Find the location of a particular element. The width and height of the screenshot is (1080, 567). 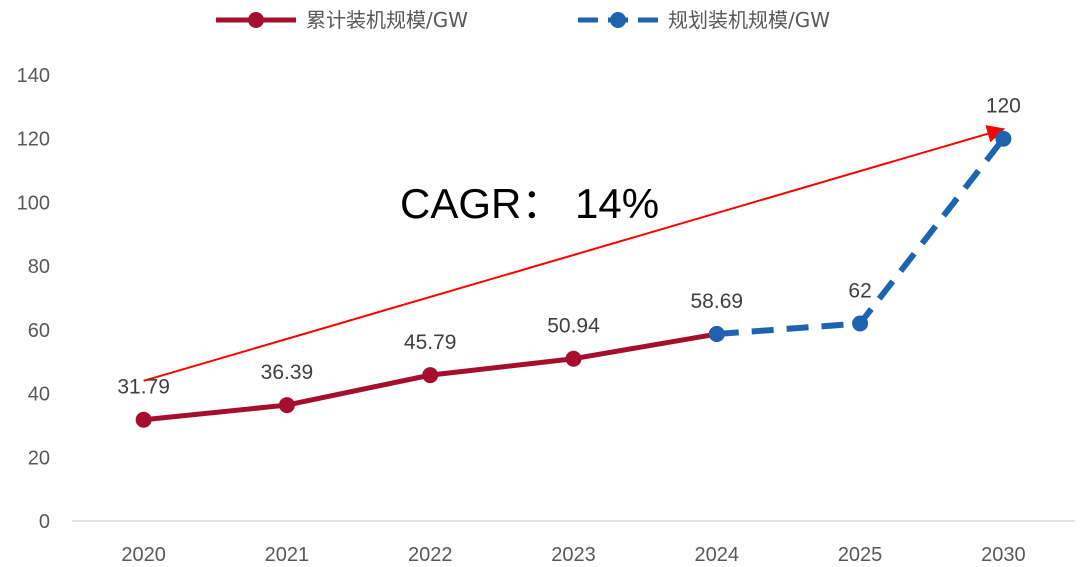

data-label: 45.79 is located at coordinates (430, 342).